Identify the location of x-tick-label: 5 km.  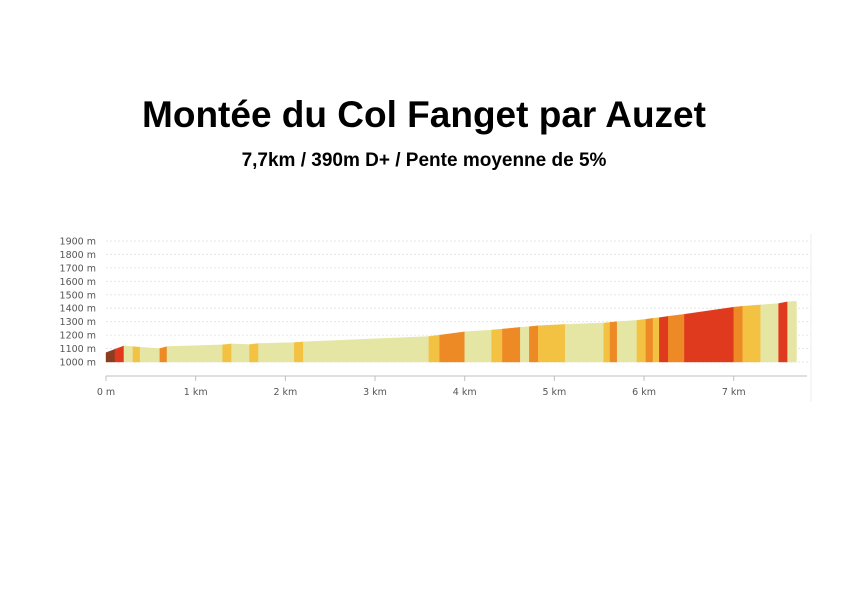
(554, 392).